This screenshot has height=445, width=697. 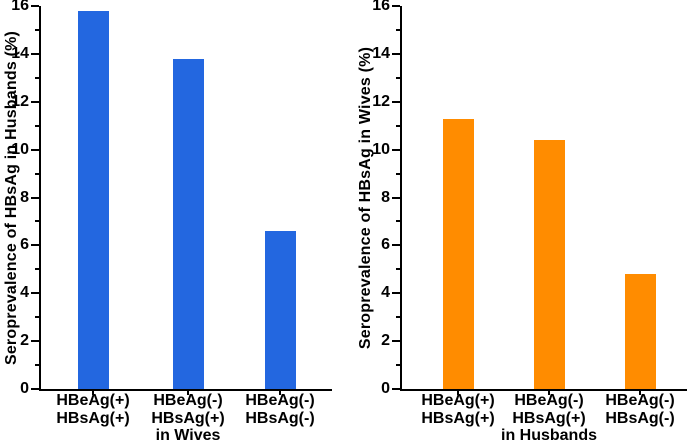 I want to click on right-x-axis-title: in Husbands, so click(x=549, y=435).